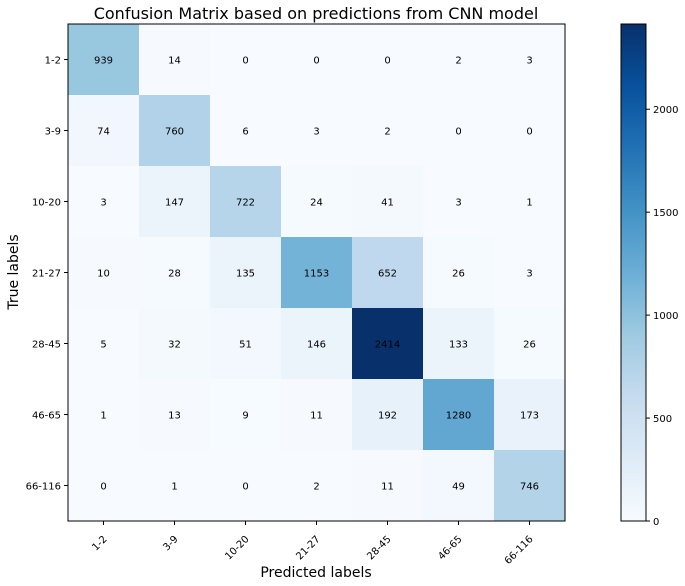  I want to click on cell-value-label: 133, so click(458, 345).